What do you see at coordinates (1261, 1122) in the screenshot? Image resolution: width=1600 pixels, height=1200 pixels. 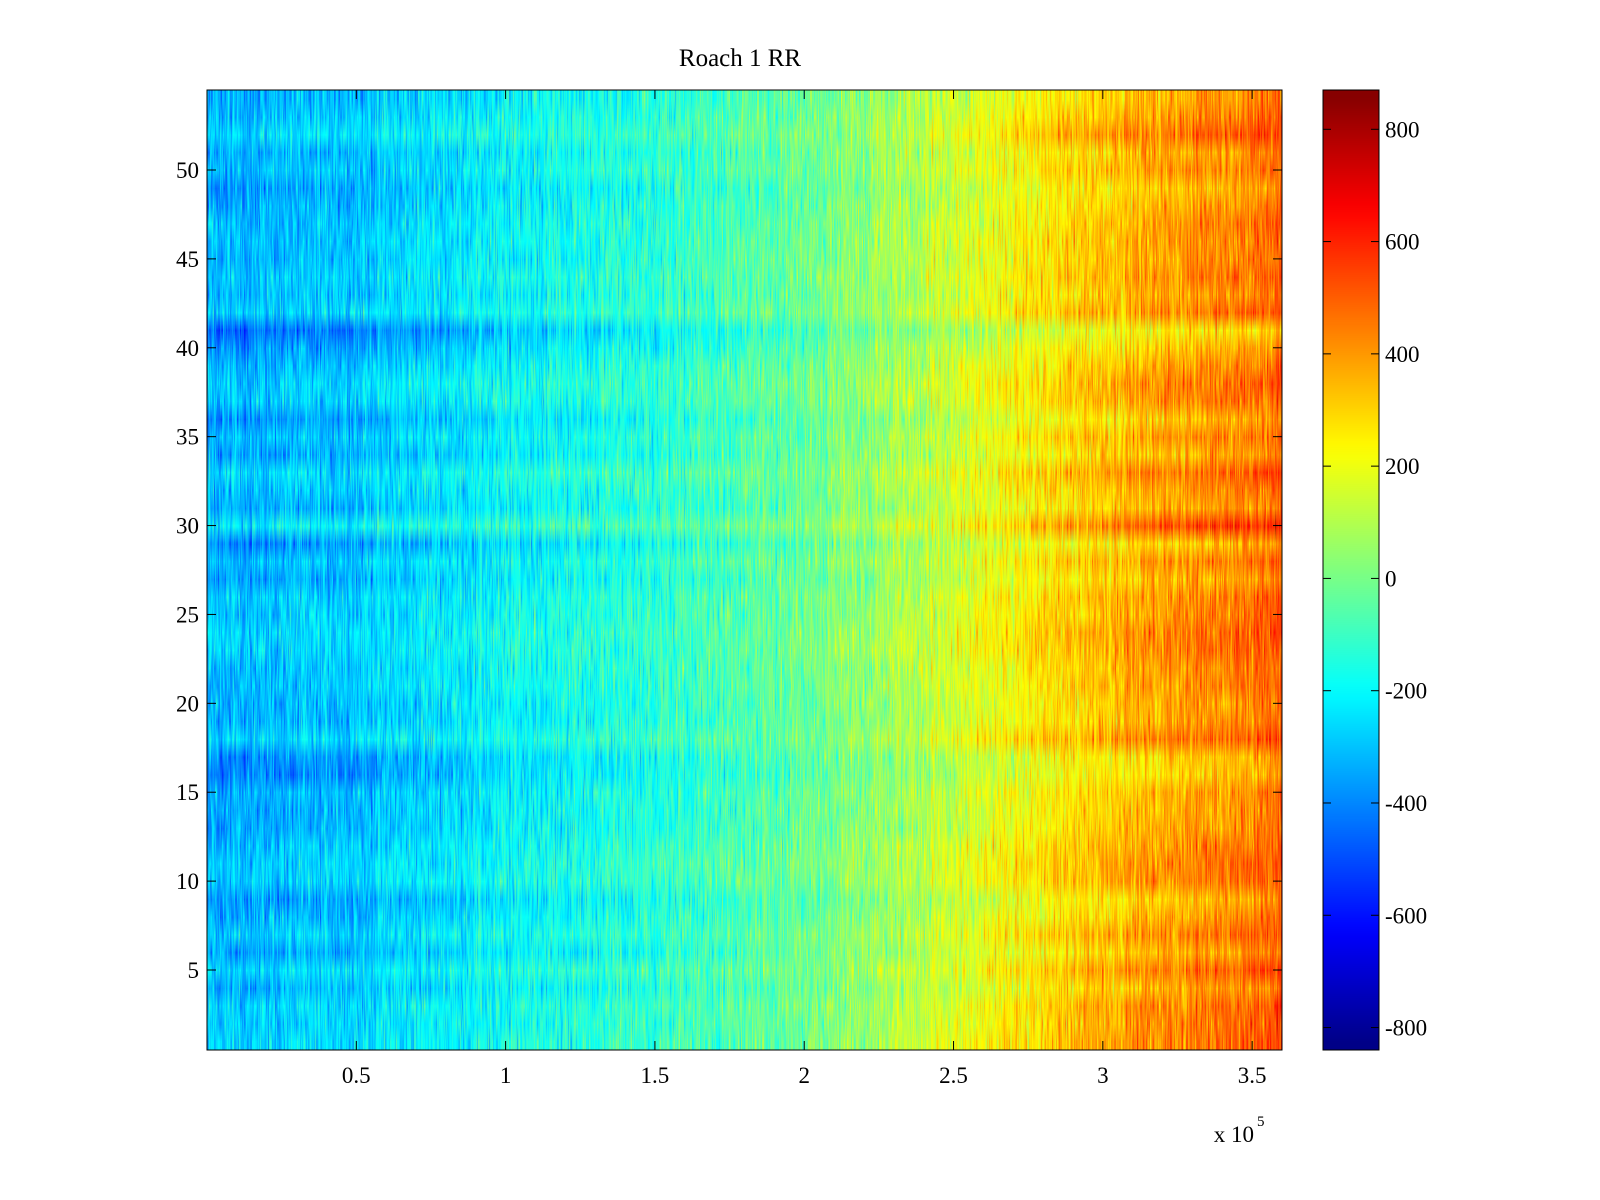 I see `x-multiplier-exponent: 5` at bounding box center [1261, 1122].